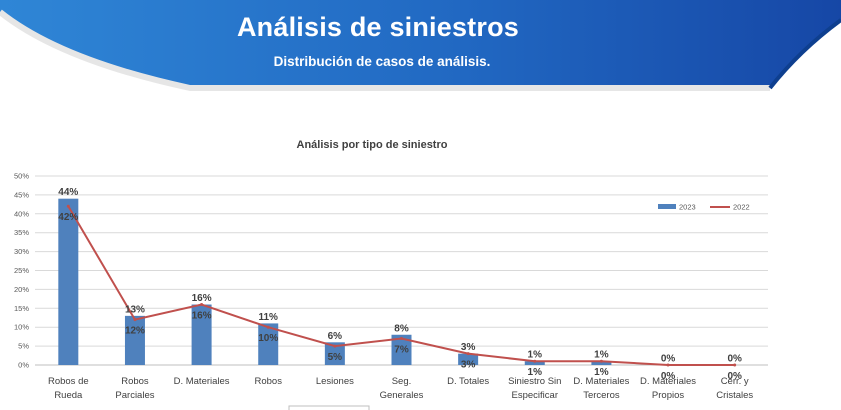 This screenshot has height=410, width=841. Describe the element at coordinates (268, 338) in the screenshot. I see `line-data-label: 10%` at that location.